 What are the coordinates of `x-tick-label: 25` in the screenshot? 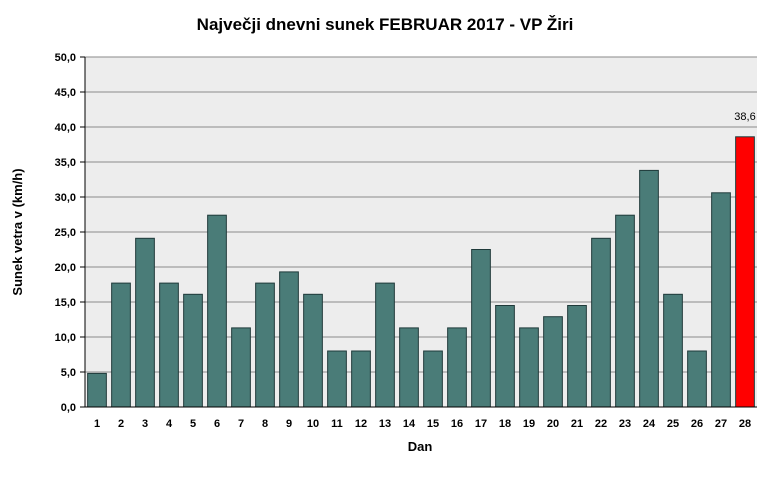 It's located at (673, 424).